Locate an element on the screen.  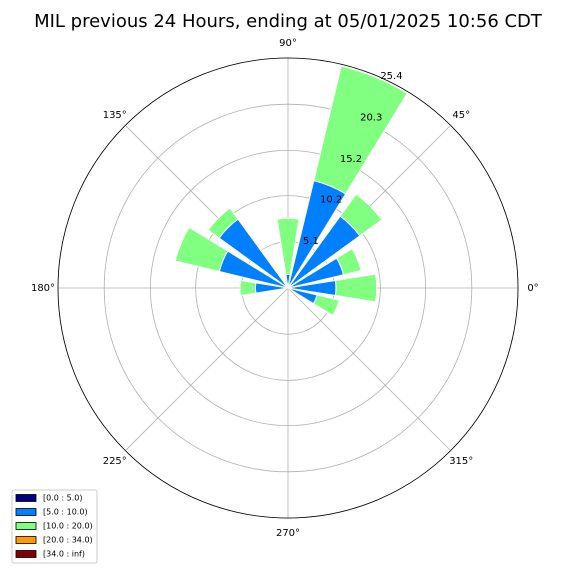
legend-label: [10.0 : 20.0) is located at coordinates (68, 526).